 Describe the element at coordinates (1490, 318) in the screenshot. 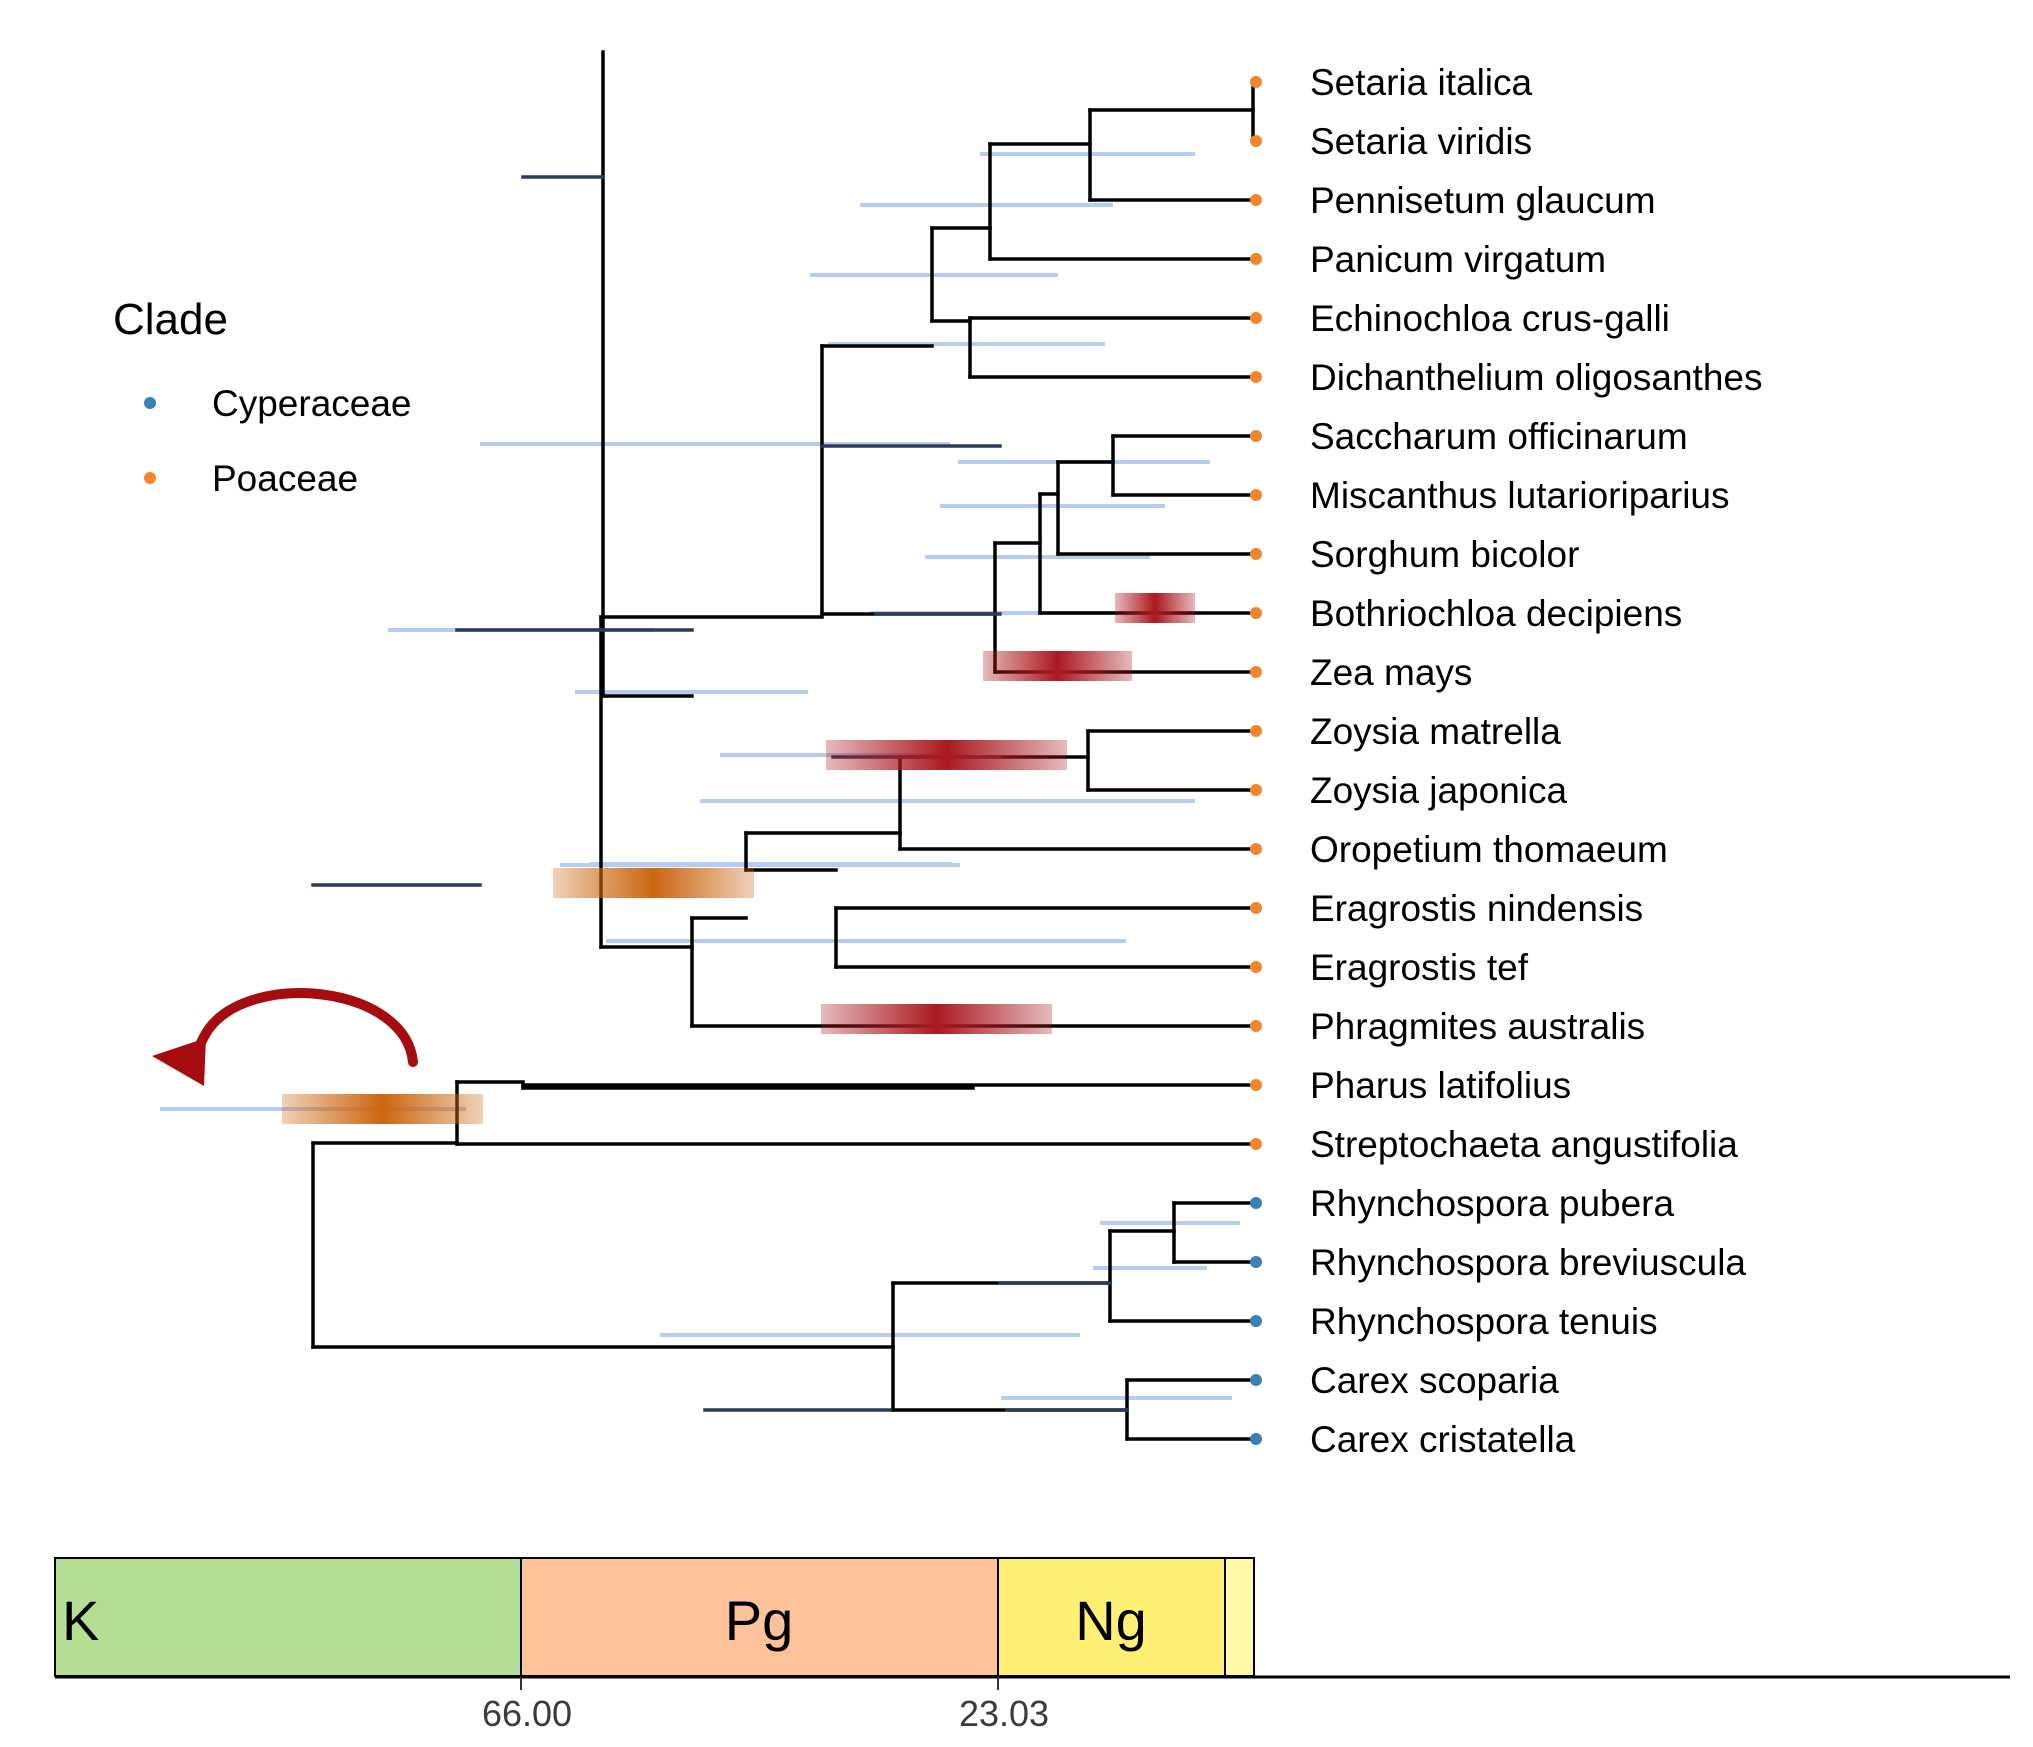

I see `tip-label: Echinochloa crus-galli` at that location.